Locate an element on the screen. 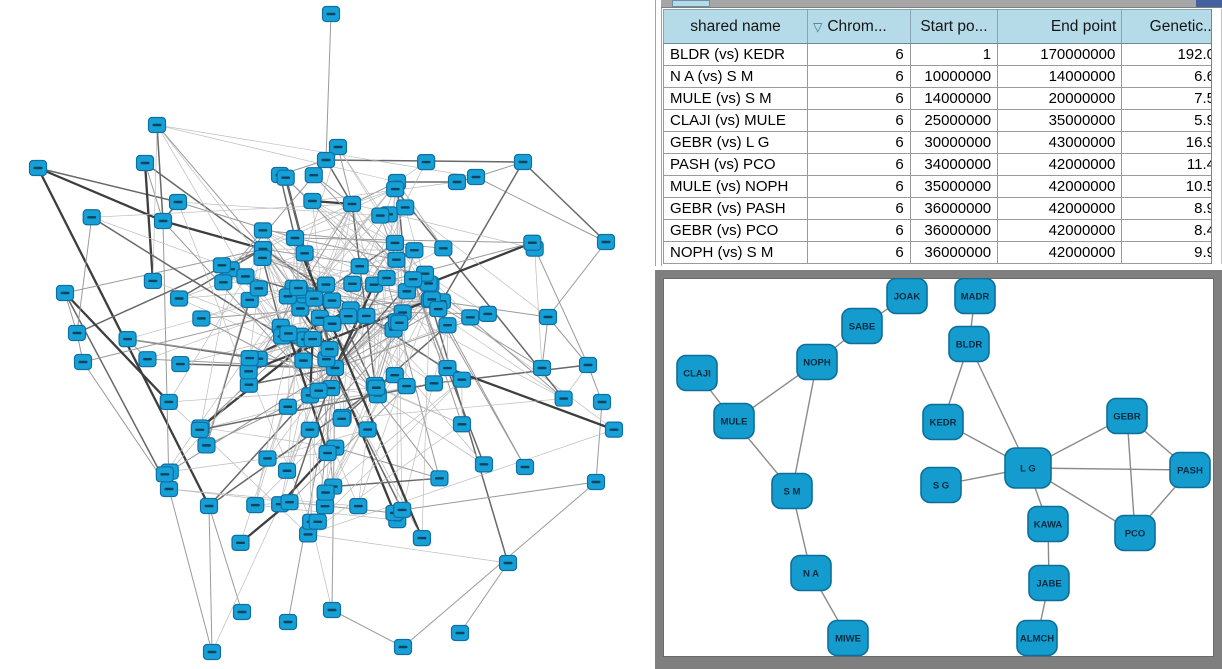 This screenshot has height=669, width=1222. network-node-PASH: PASH is located at coordinates (1190, 470).